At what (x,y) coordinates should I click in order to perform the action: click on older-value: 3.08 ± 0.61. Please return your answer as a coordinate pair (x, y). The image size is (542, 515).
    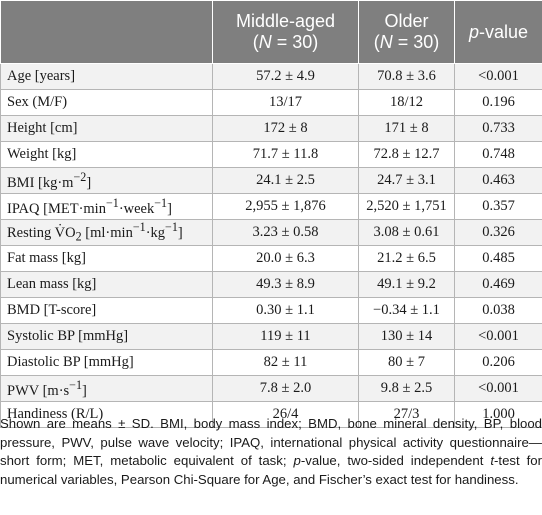
    Looking at the image, I should click on (406, 232).